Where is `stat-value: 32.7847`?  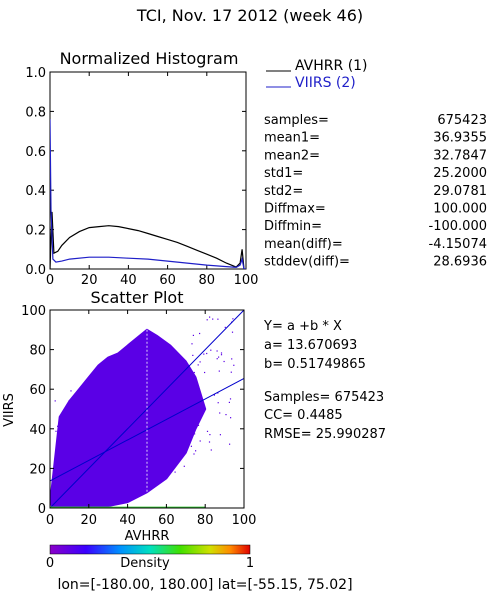
stat-value: 32.7847 is located at coordinates (460, 155).